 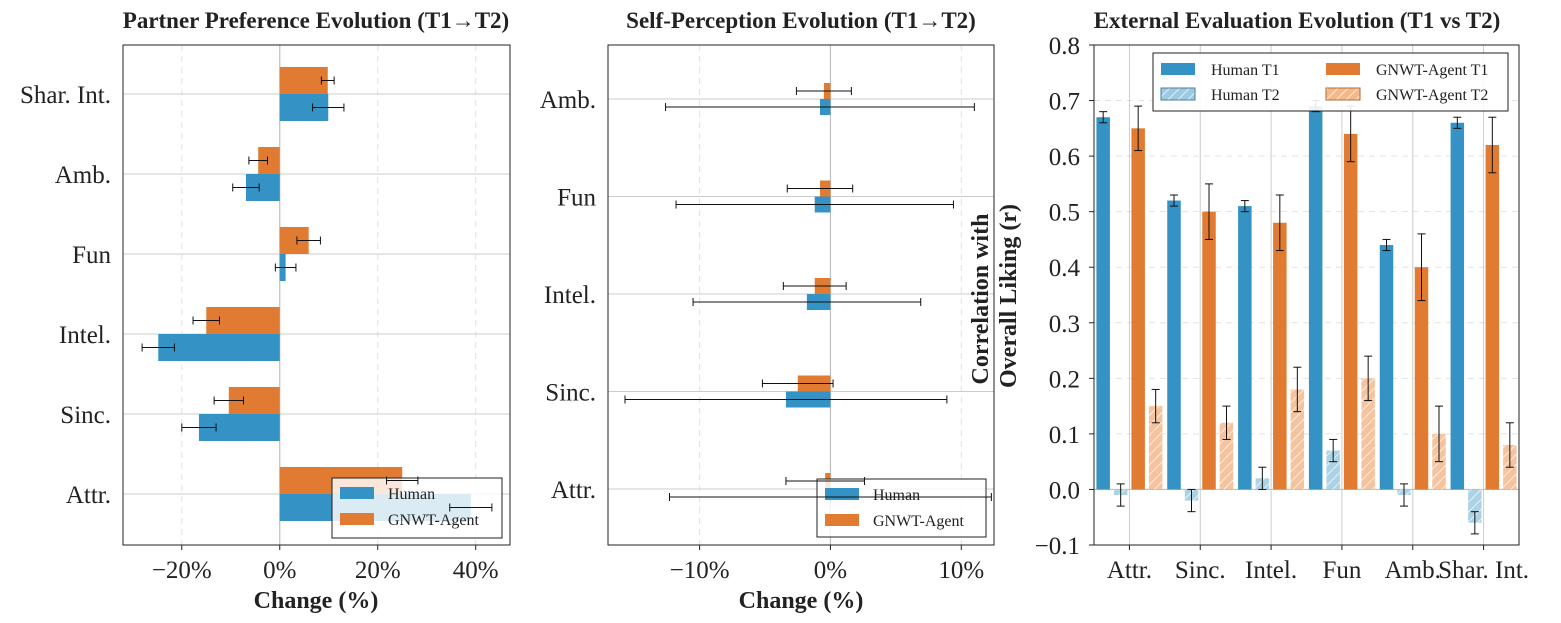 I want to click on y-tick-label: −0.1, so click(x=1057, y=546).